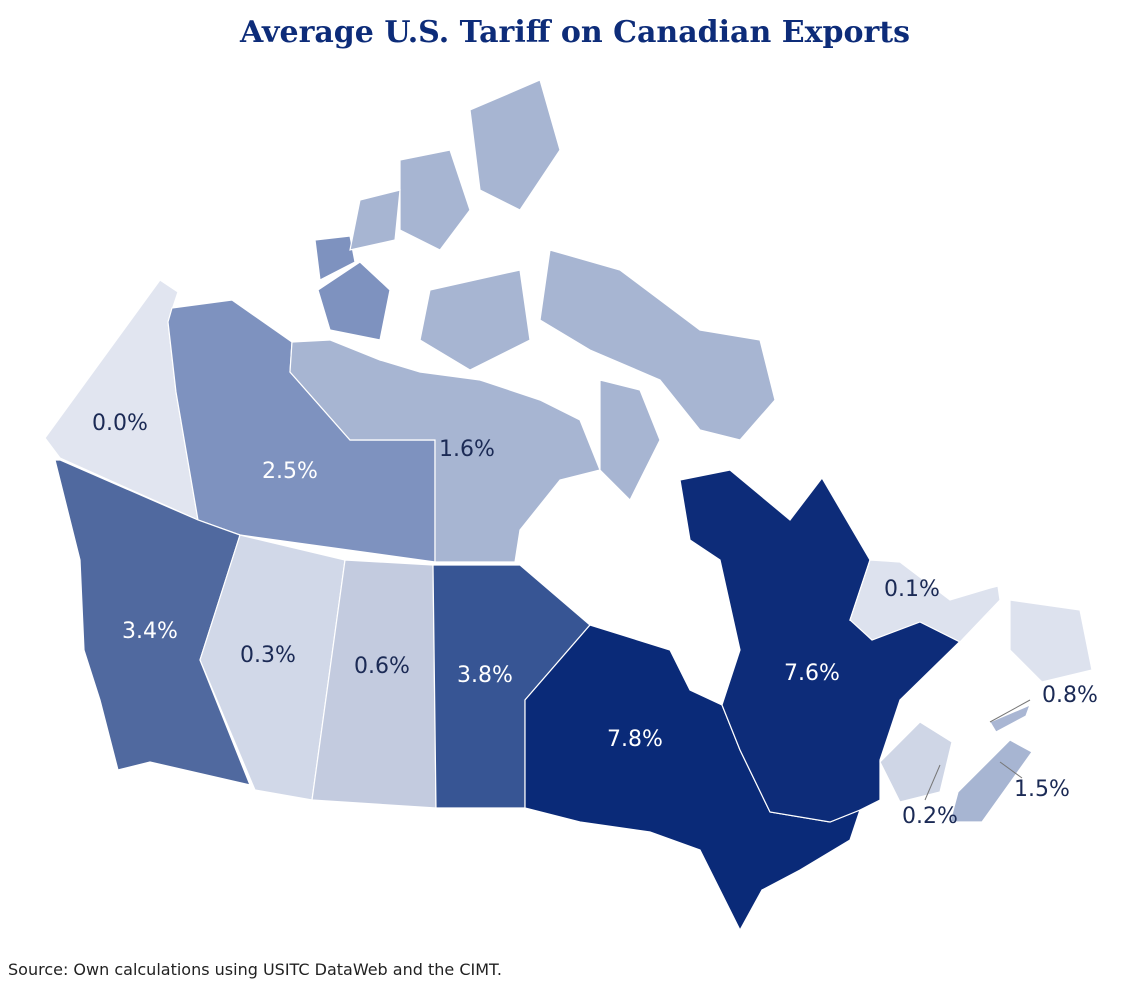  What do you see at coordinates (485, 675) in the screenshot?
I see `region-label: 3.8%` at bounding box center [485, 675].